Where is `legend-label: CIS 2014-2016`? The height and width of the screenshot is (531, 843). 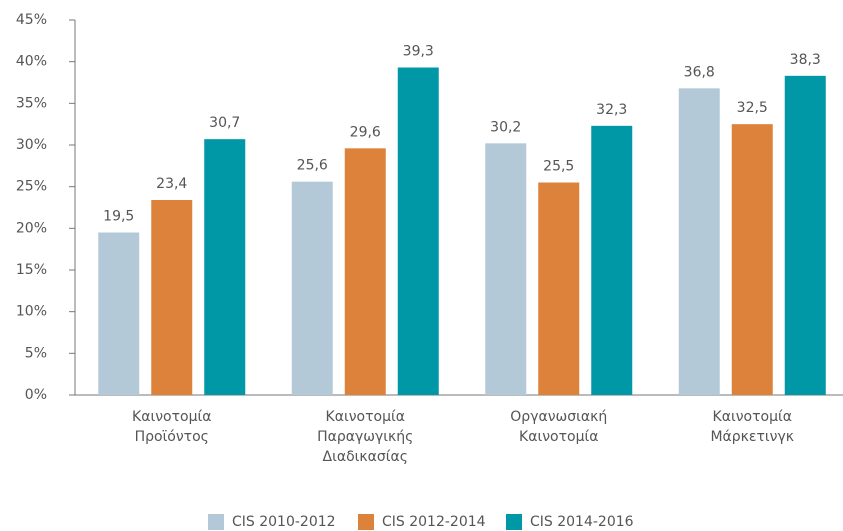
legend-label: CIS 2014-2016 is located at coordinates (582, 522).